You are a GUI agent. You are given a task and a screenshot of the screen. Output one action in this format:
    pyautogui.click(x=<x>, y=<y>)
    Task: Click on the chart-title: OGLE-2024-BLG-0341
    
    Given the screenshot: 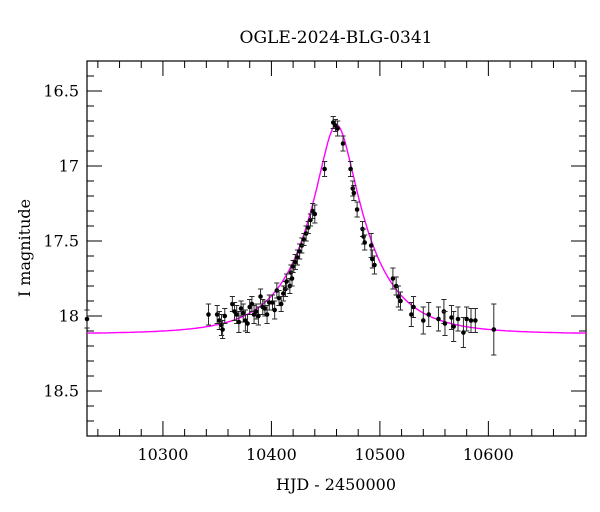 What is the action you would take?
    pyautogui.click(x=336, y=38)
    